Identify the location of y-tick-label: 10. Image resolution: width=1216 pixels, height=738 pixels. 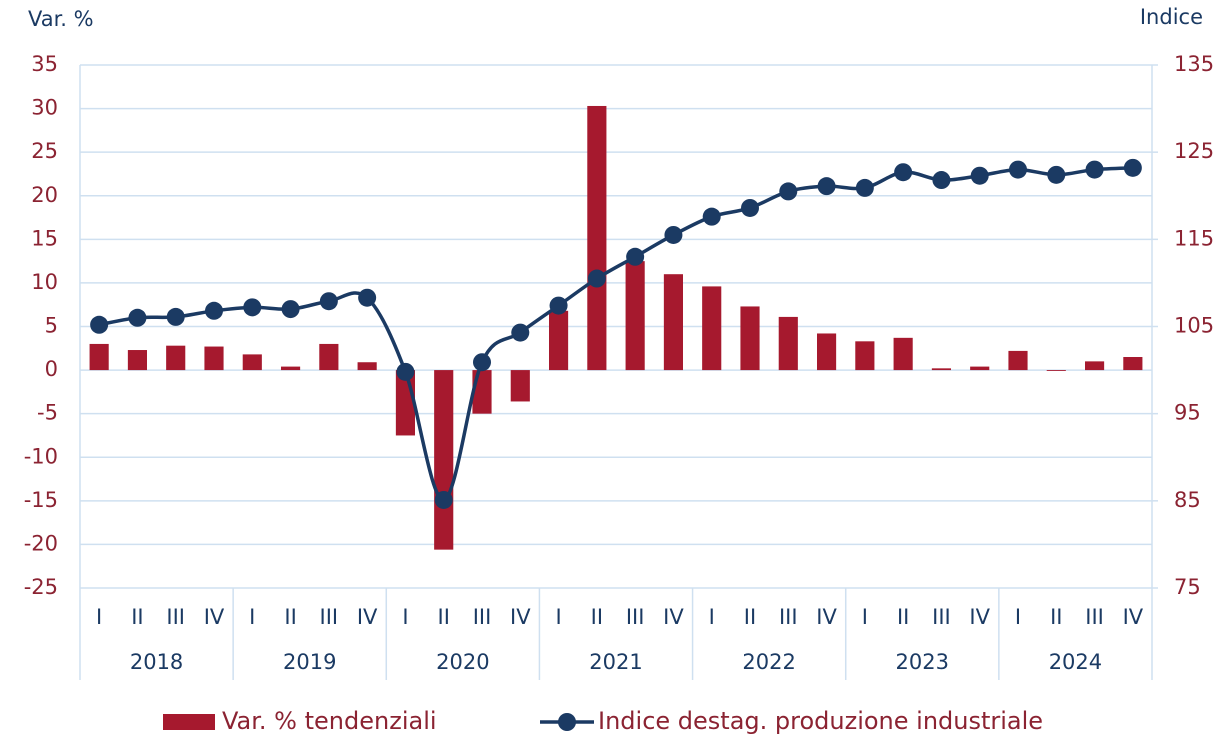
(44, 282).